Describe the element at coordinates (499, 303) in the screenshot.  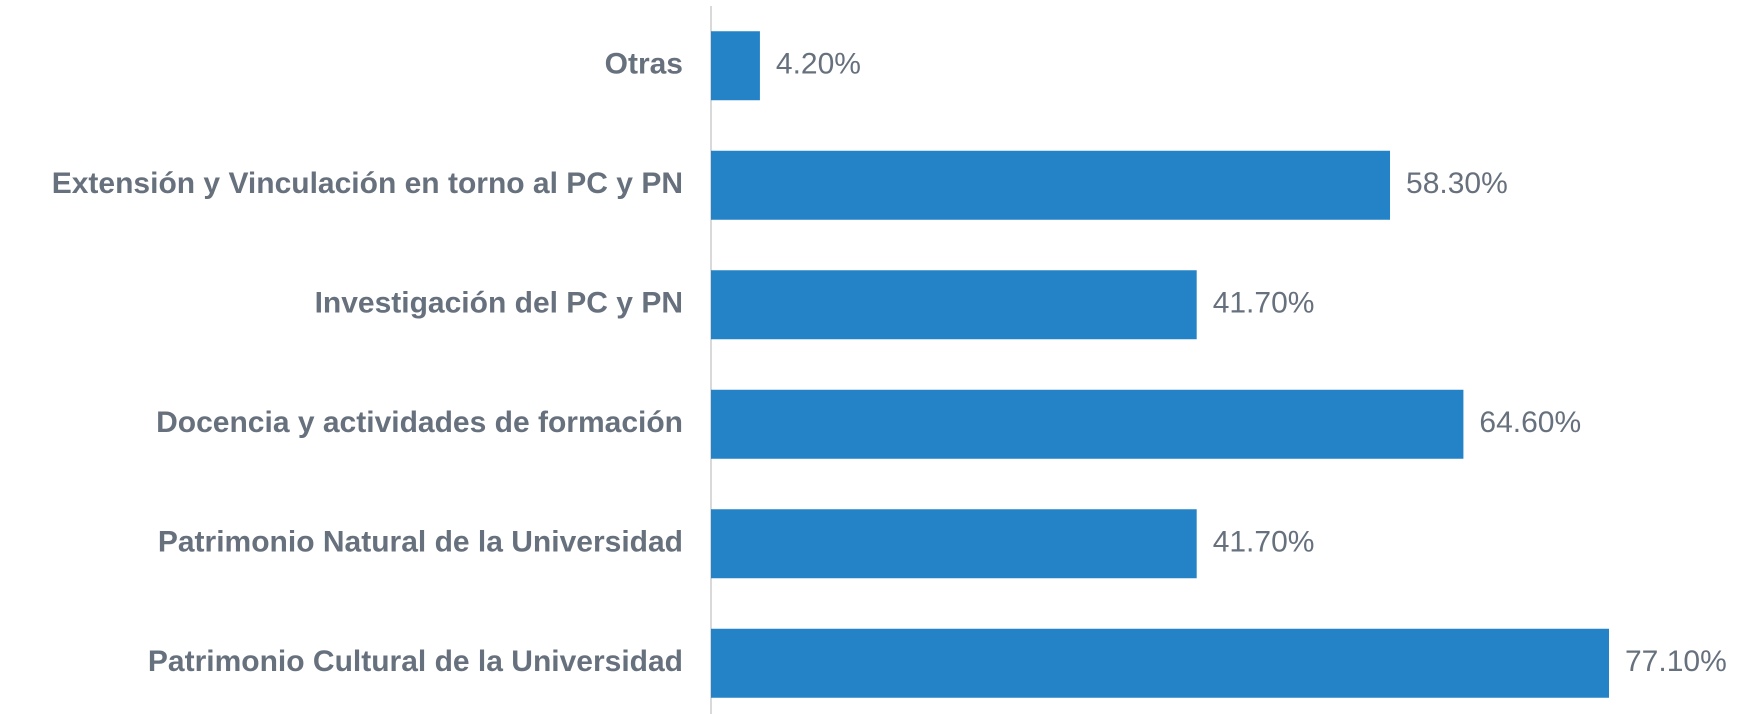
I see `category-label: Investigación del PC y PN` at that location.